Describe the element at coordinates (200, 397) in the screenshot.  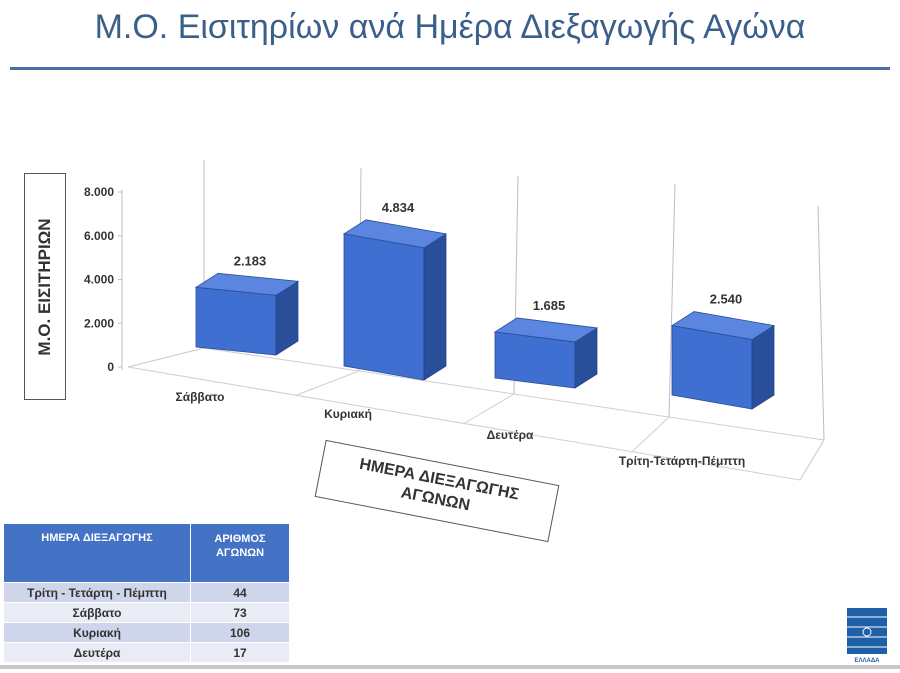
I see `x-tick-label: Σάββατο` at that location.